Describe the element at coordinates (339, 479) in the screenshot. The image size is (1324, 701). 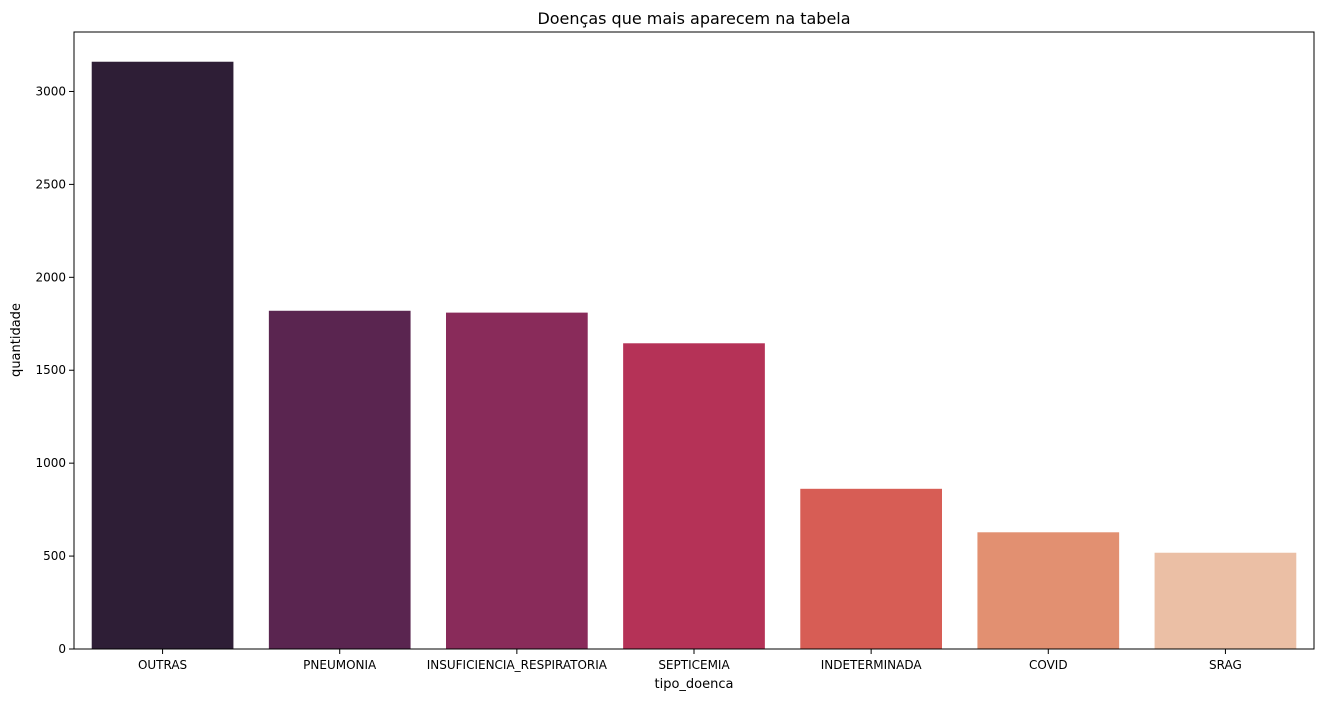
I see `bar-pneumonia` at that location.